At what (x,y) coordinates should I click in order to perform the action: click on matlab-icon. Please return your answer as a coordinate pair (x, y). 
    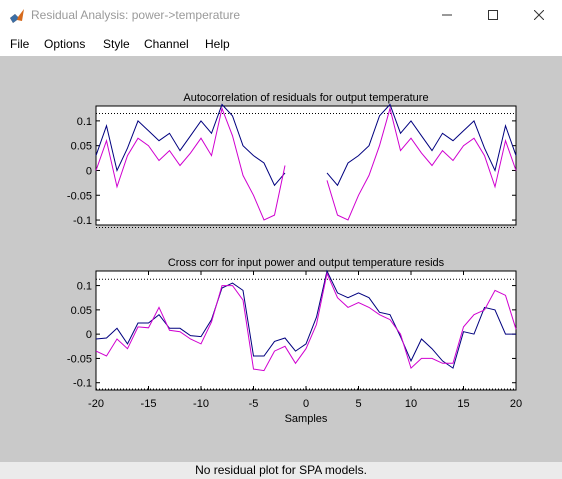
    Looking at the image, I should click on (17, 16).